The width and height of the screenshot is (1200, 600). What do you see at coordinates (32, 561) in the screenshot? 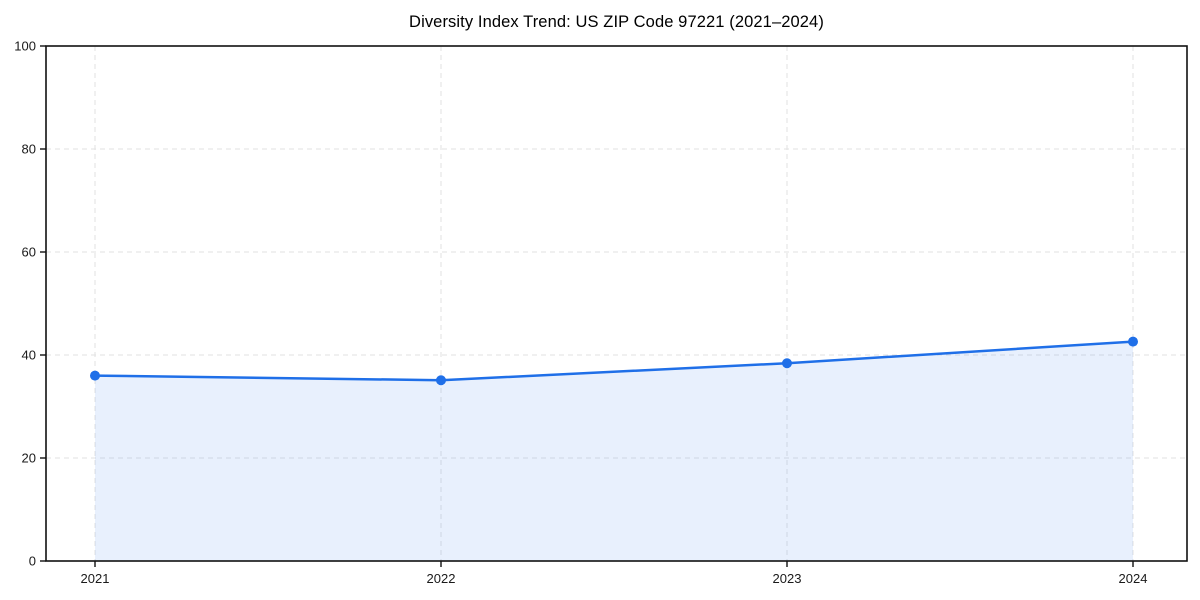
I see `y-tick-label: 0` at bounding box center [32, 561].